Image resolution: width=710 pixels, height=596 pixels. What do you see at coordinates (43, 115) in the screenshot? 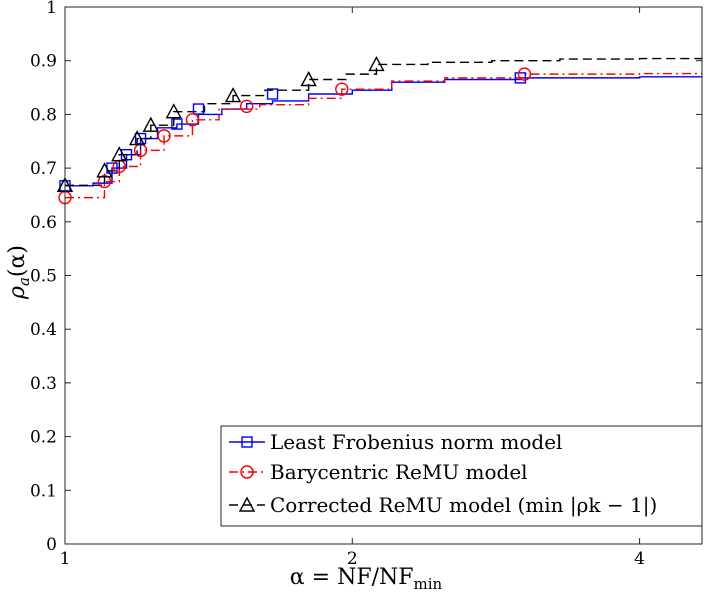
I see `y-tick-label: 0.8` at bounding box center [43, 115].